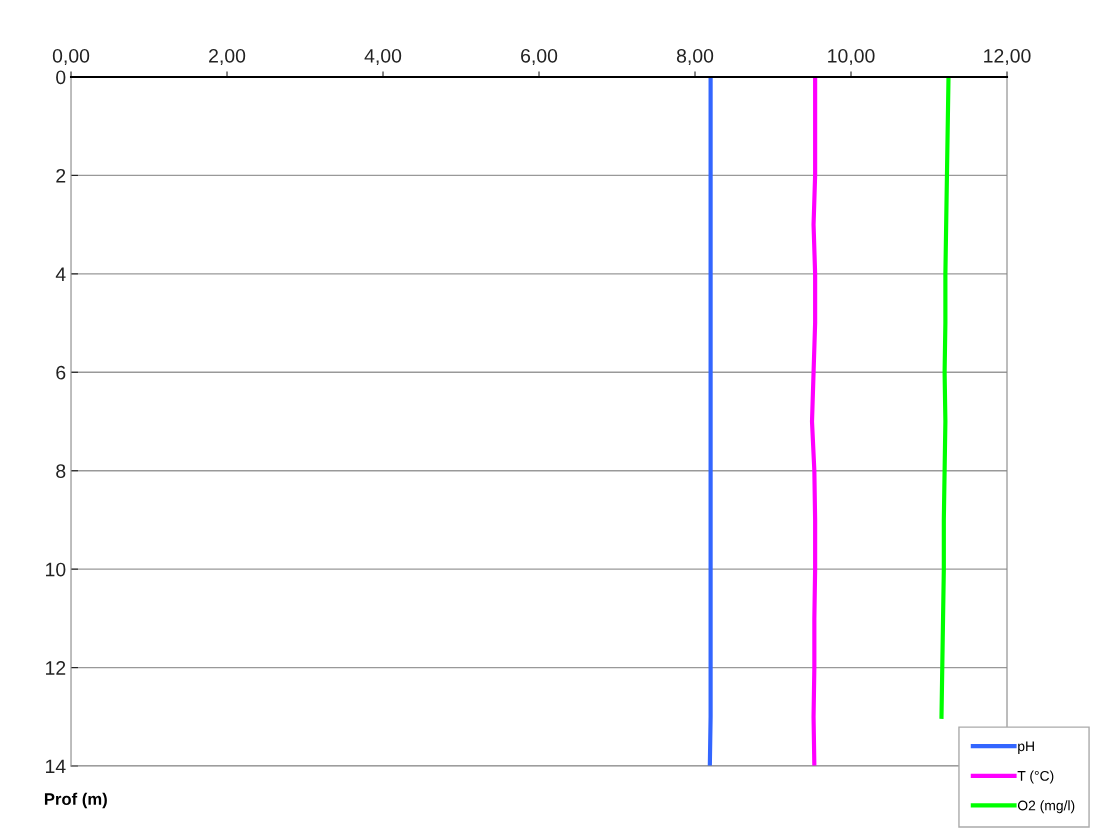  Describe the element at coordinates (56, 569) in the screenshot. I see `y-tick-label: 10` at that location.